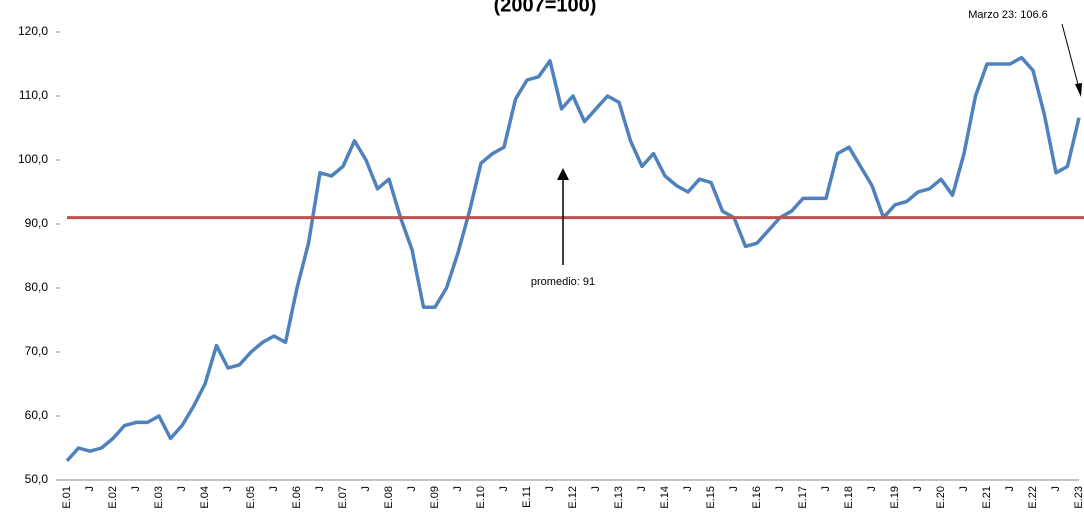  What do you see at coordinates (849, 497) in the screenshot?
I see `x-tick-label: E.18` at bounding box center [849, 497].